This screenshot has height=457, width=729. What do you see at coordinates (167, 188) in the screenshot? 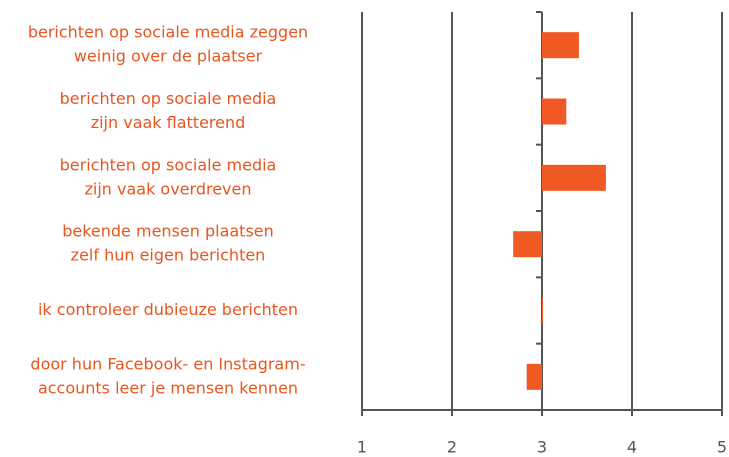
I see `category-label: zijn vaak overdreven` at bounding box center [167, 188].